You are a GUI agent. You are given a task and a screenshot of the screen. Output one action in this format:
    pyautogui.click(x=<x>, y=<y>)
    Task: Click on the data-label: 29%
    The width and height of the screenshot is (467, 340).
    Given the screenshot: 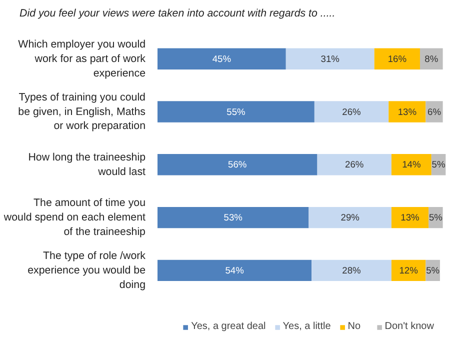 What is the action you would take?
    pyautogui.click(x=350, y=217)
    